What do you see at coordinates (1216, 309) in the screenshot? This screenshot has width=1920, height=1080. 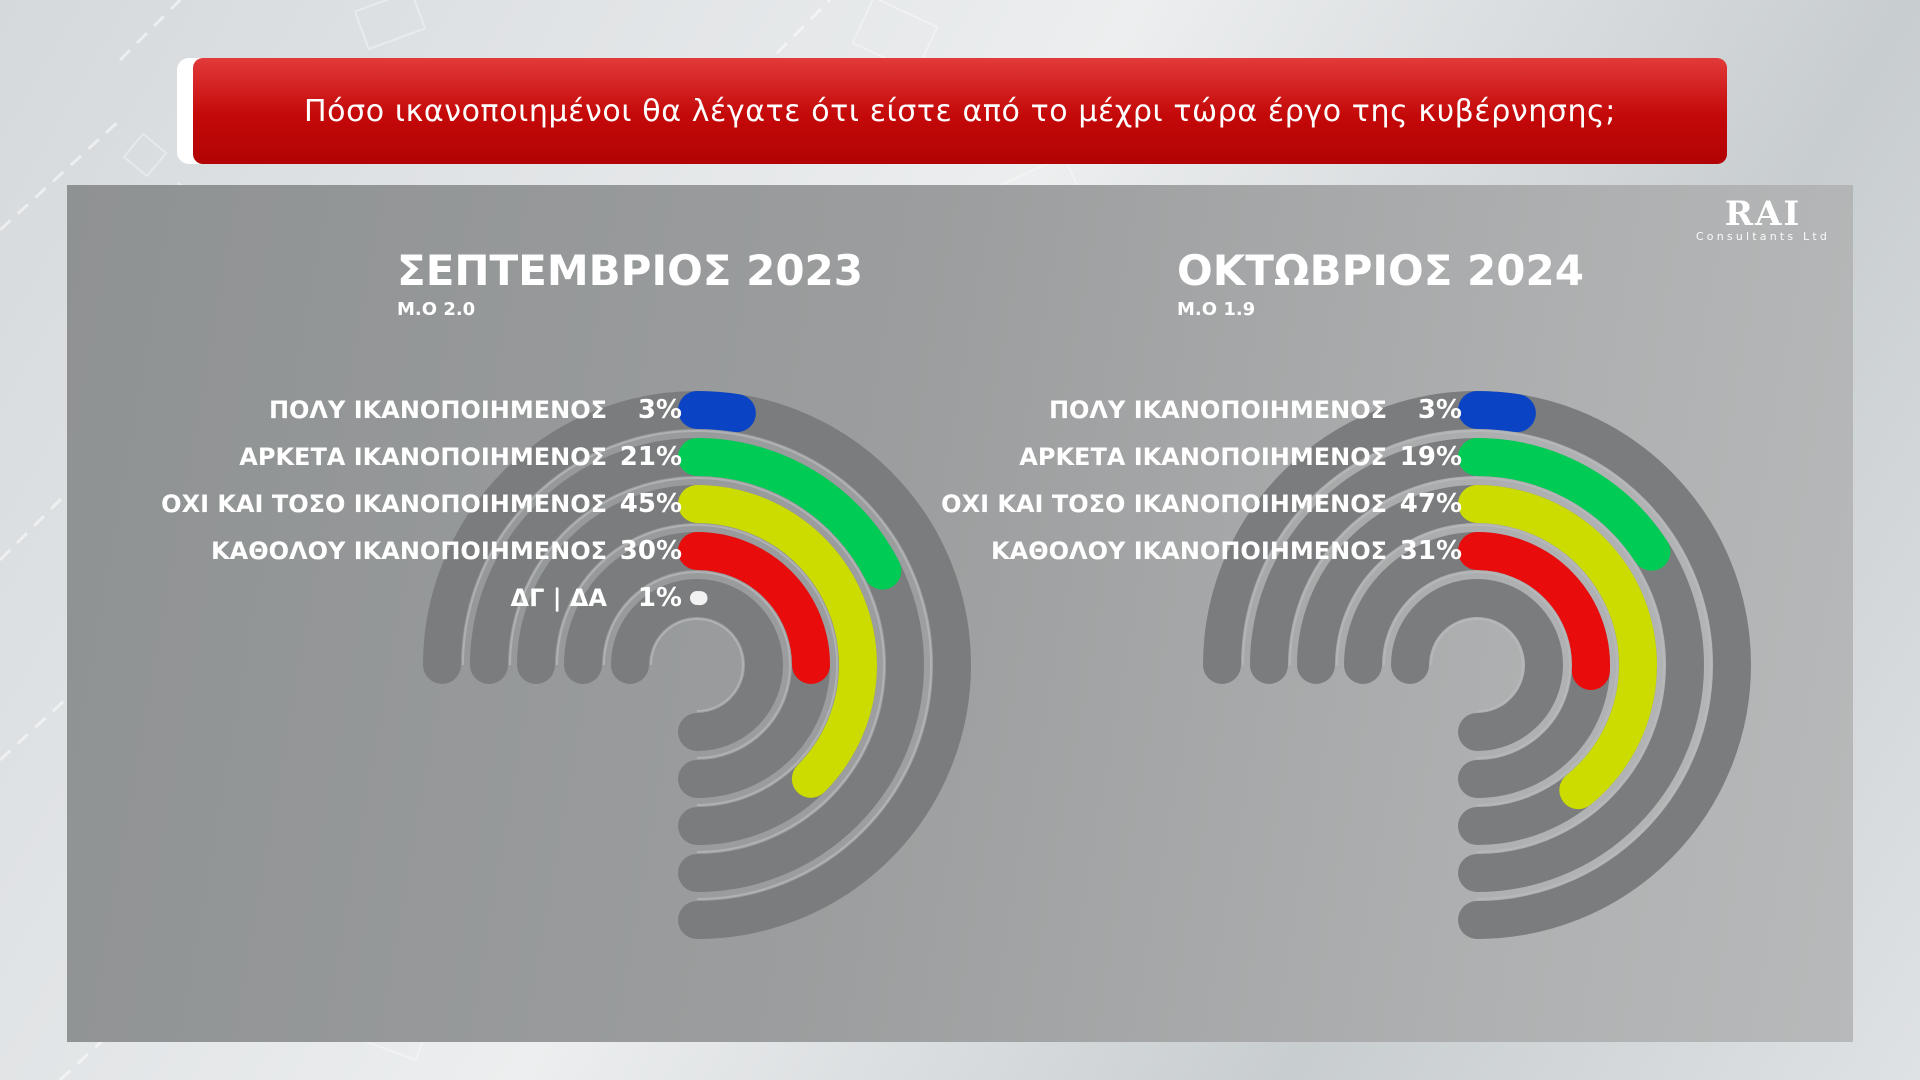 I see `chart-subtitle: Μ.Ο 1.9` at bounding box center [1216, 309].